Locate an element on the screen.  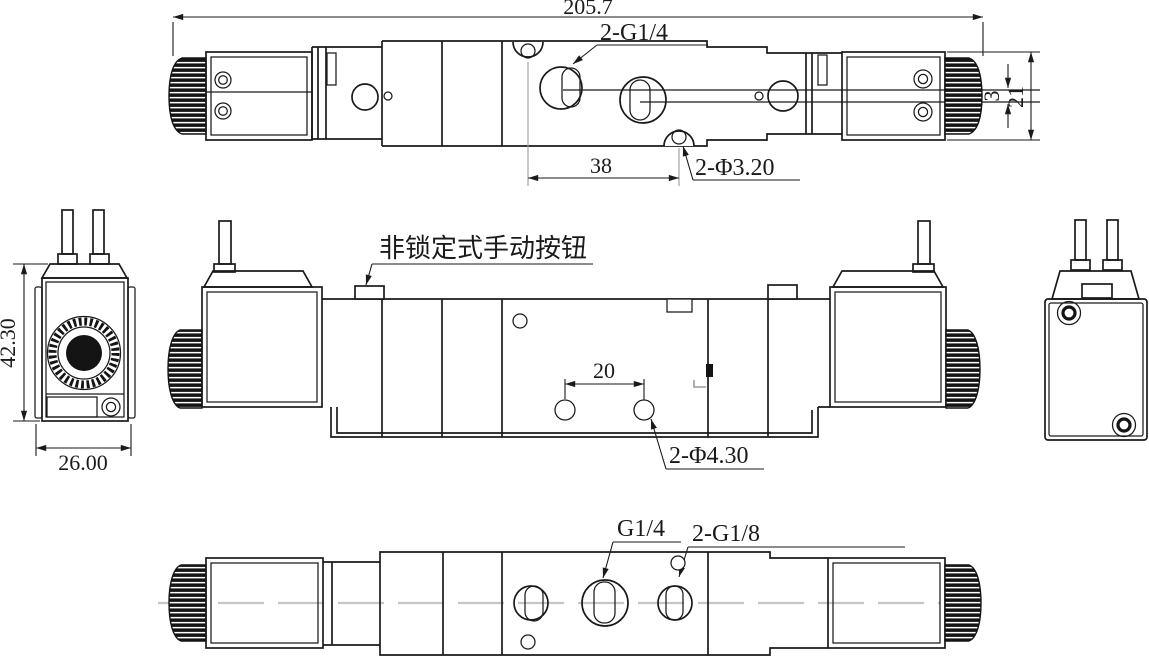
right-end-view is located at coordinates (1096, 330).